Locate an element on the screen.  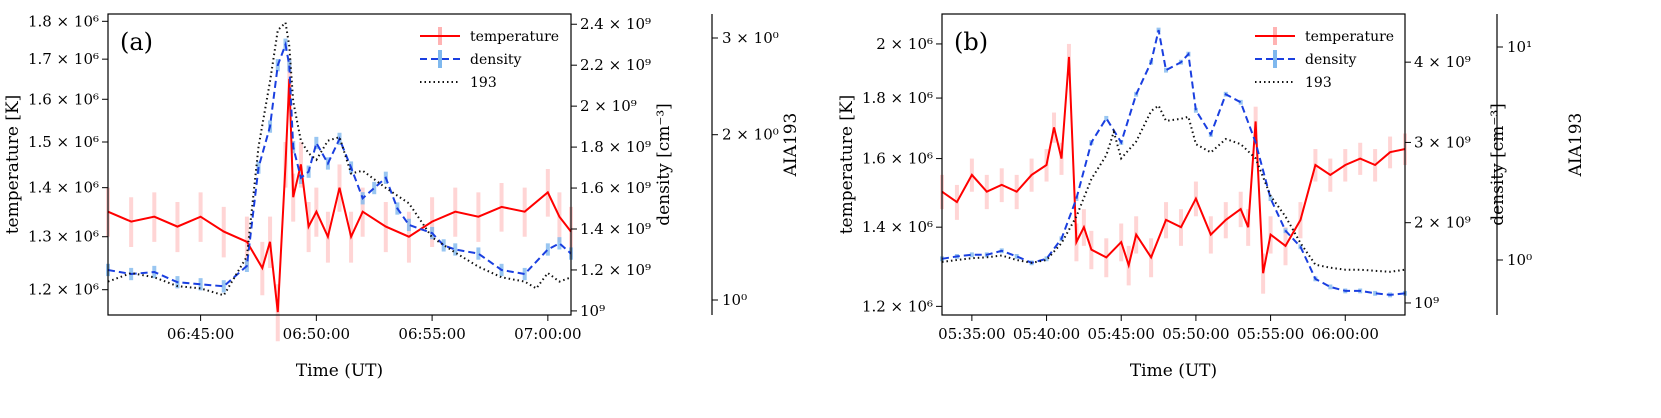
temperature-tick-label: 1.5 × 10⁶ is located at coordinates (63, 142).